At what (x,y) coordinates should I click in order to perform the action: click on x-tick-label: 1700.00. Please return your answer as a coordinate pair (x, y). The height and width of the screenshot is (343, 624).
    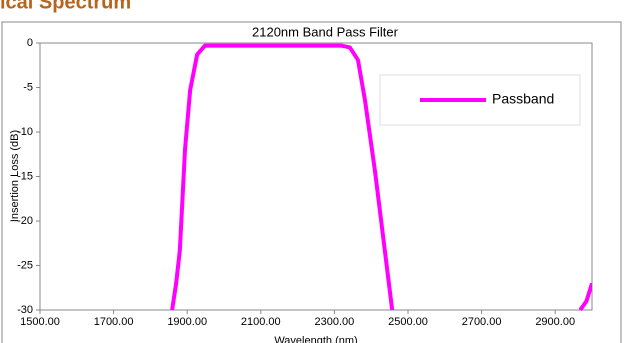
    Looking at the image, I should click on (114, 322).